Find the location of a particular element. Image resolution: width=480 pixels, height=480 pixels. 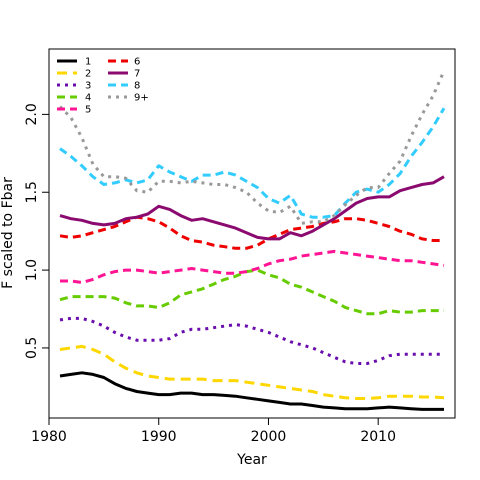

y-axis: 0.5 1.0 1.5 2.0 is located at coordinates (37, 231).